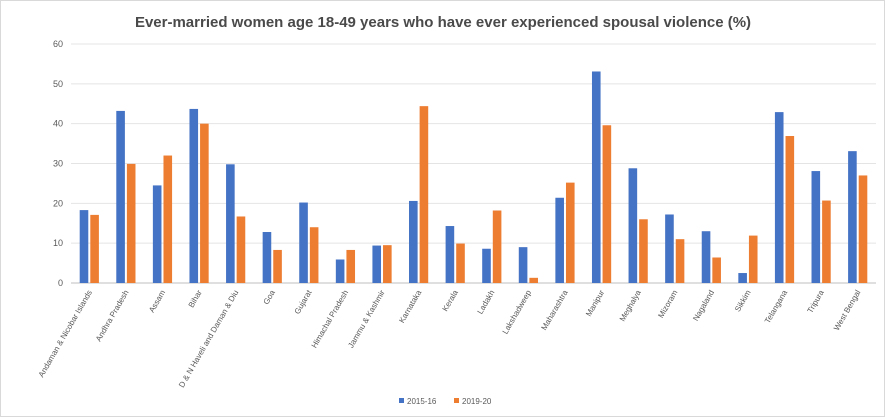 Image resolution: width=885 pixels, height=418 pixels. Describe the element at coordinates (58, 243) in the screenshot. I see `y-tick-label: 10` at that location.